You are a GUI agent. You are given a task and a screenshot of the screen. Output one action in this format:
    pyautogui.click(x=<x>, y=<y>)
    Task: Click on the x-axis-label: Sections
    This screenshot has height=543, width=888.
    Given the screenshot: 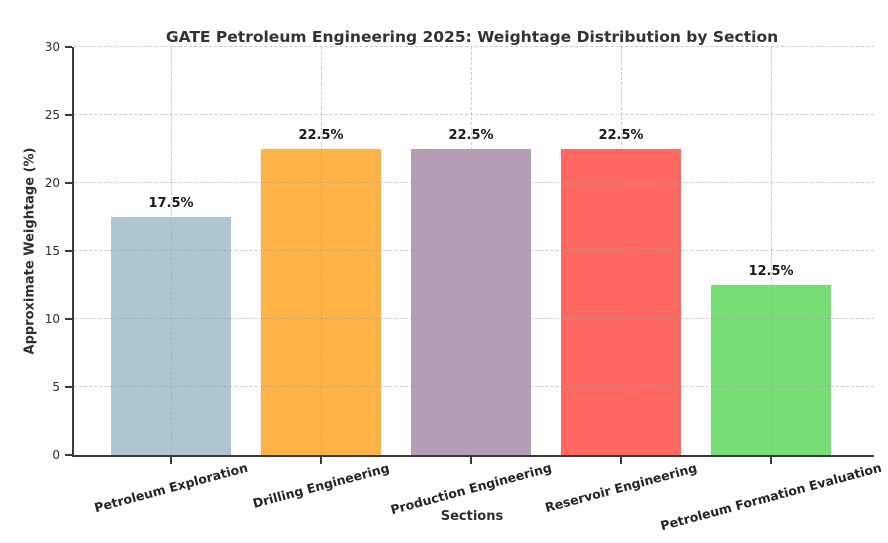 What is the action you would take?
    pyautogui.click(x=472, y=516)
    